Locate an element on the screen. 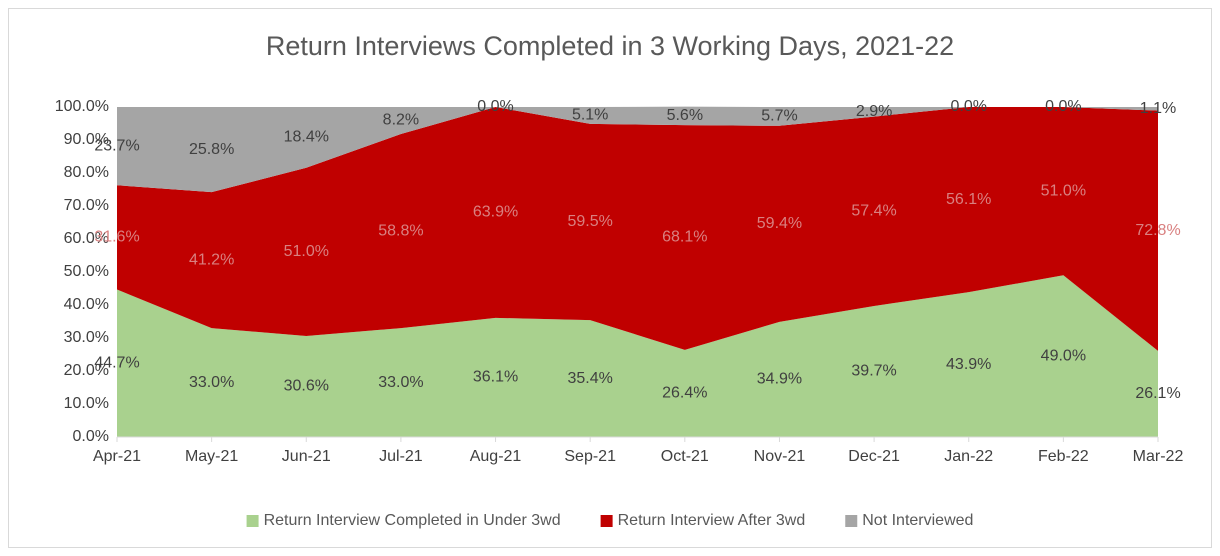  data-label: 59.4% is located at coordinates (779, 223).